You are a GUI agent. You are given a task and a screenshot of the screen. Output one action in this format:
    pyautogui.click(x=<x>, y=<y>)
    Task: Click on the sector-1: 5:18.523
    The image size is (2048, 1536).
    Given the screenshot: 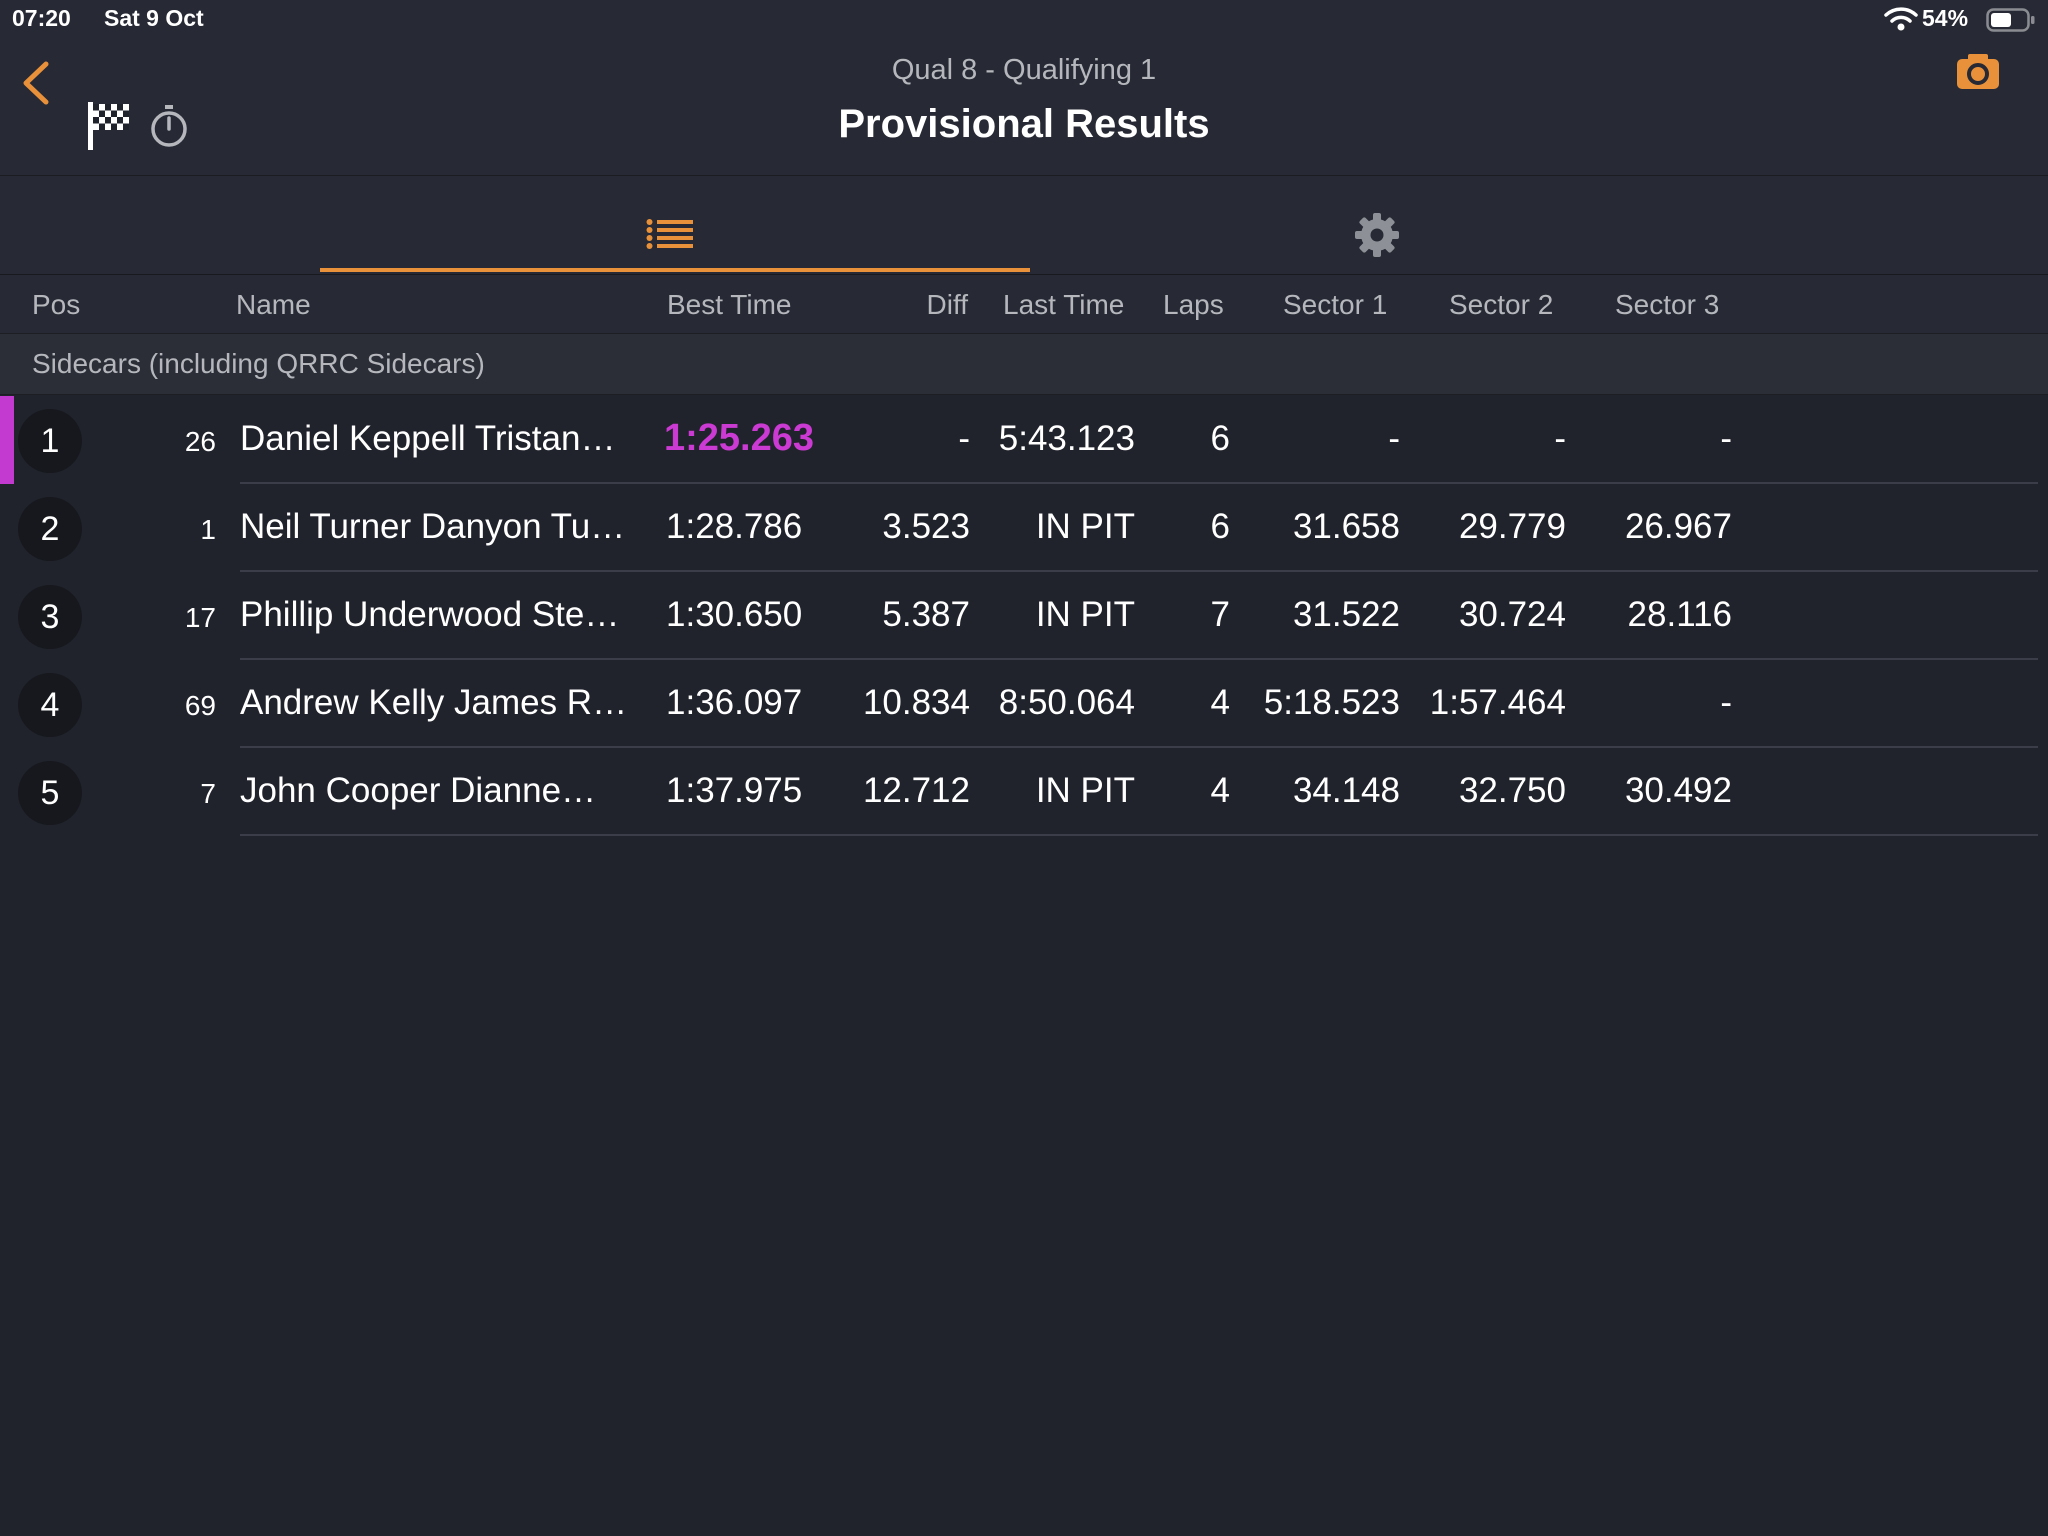 What is the action you would take?
    pyautogui.click(x=1331, y=702)
    